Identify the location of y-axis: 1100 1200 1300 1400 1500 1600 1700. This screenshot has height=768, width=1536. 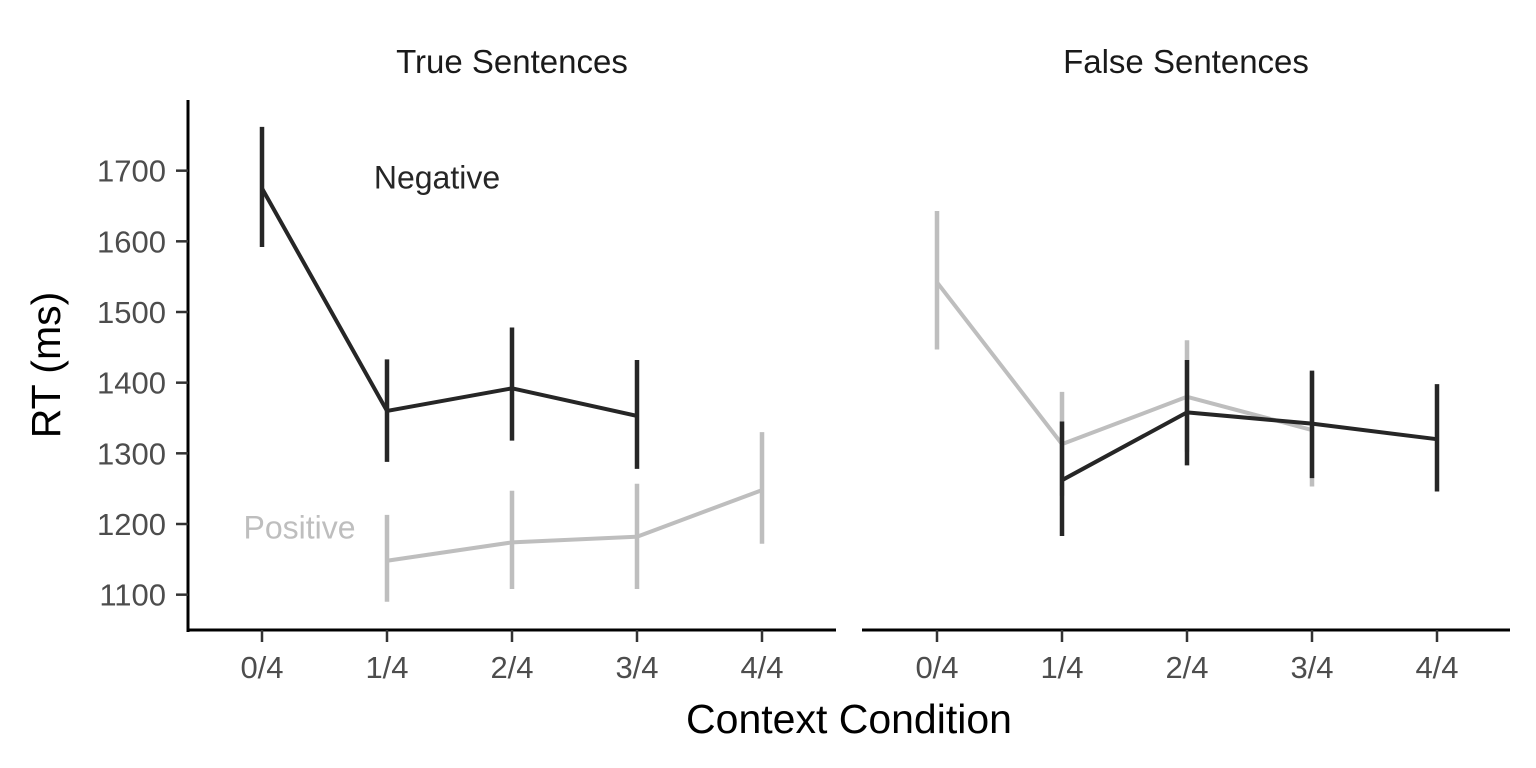
(143, 366).